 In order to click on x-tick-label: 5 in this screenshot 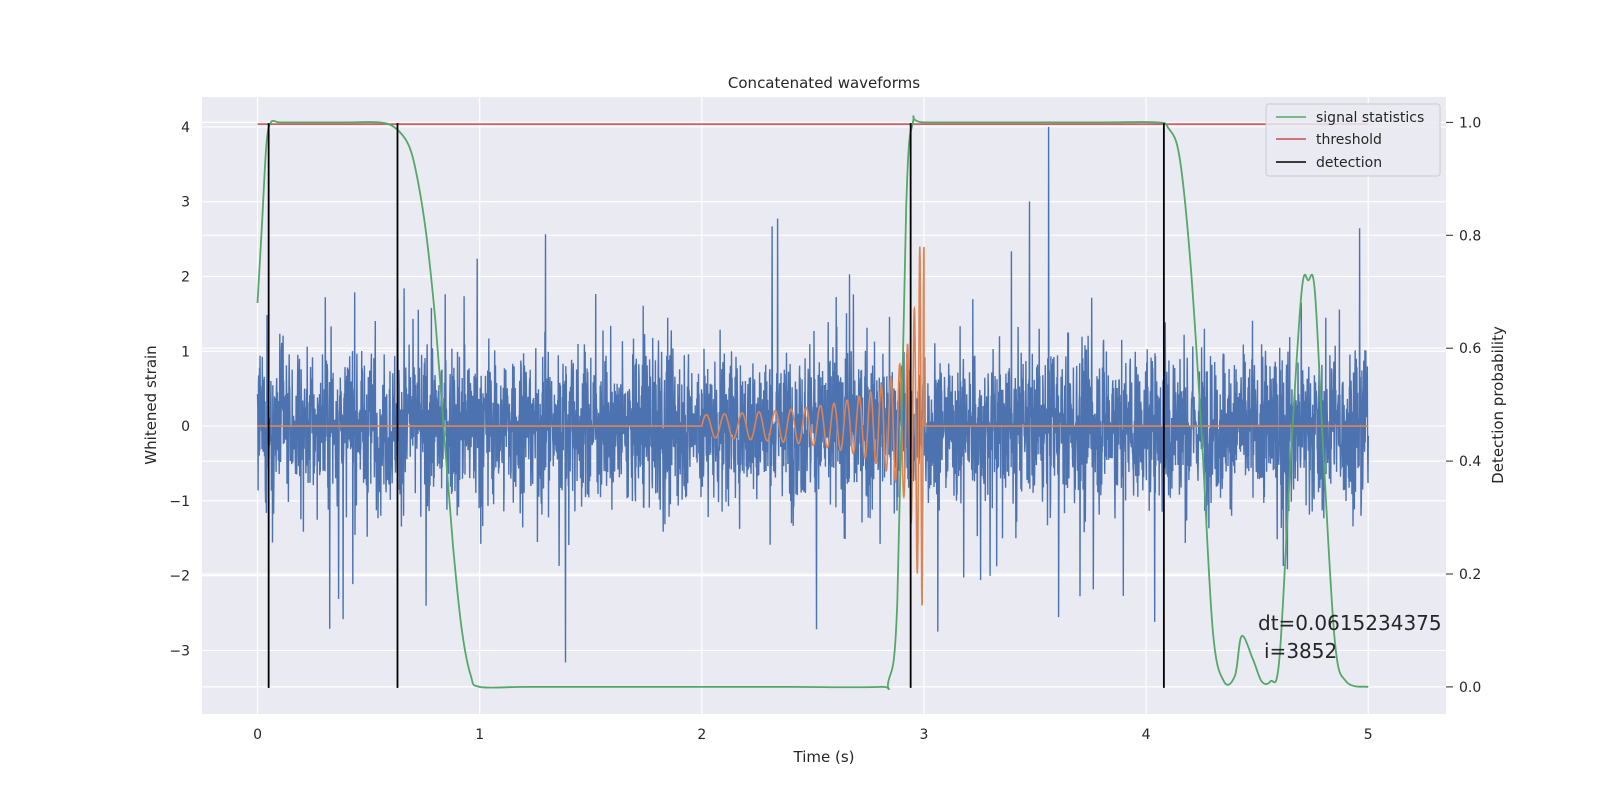, I will do `click(1368, 735)`.